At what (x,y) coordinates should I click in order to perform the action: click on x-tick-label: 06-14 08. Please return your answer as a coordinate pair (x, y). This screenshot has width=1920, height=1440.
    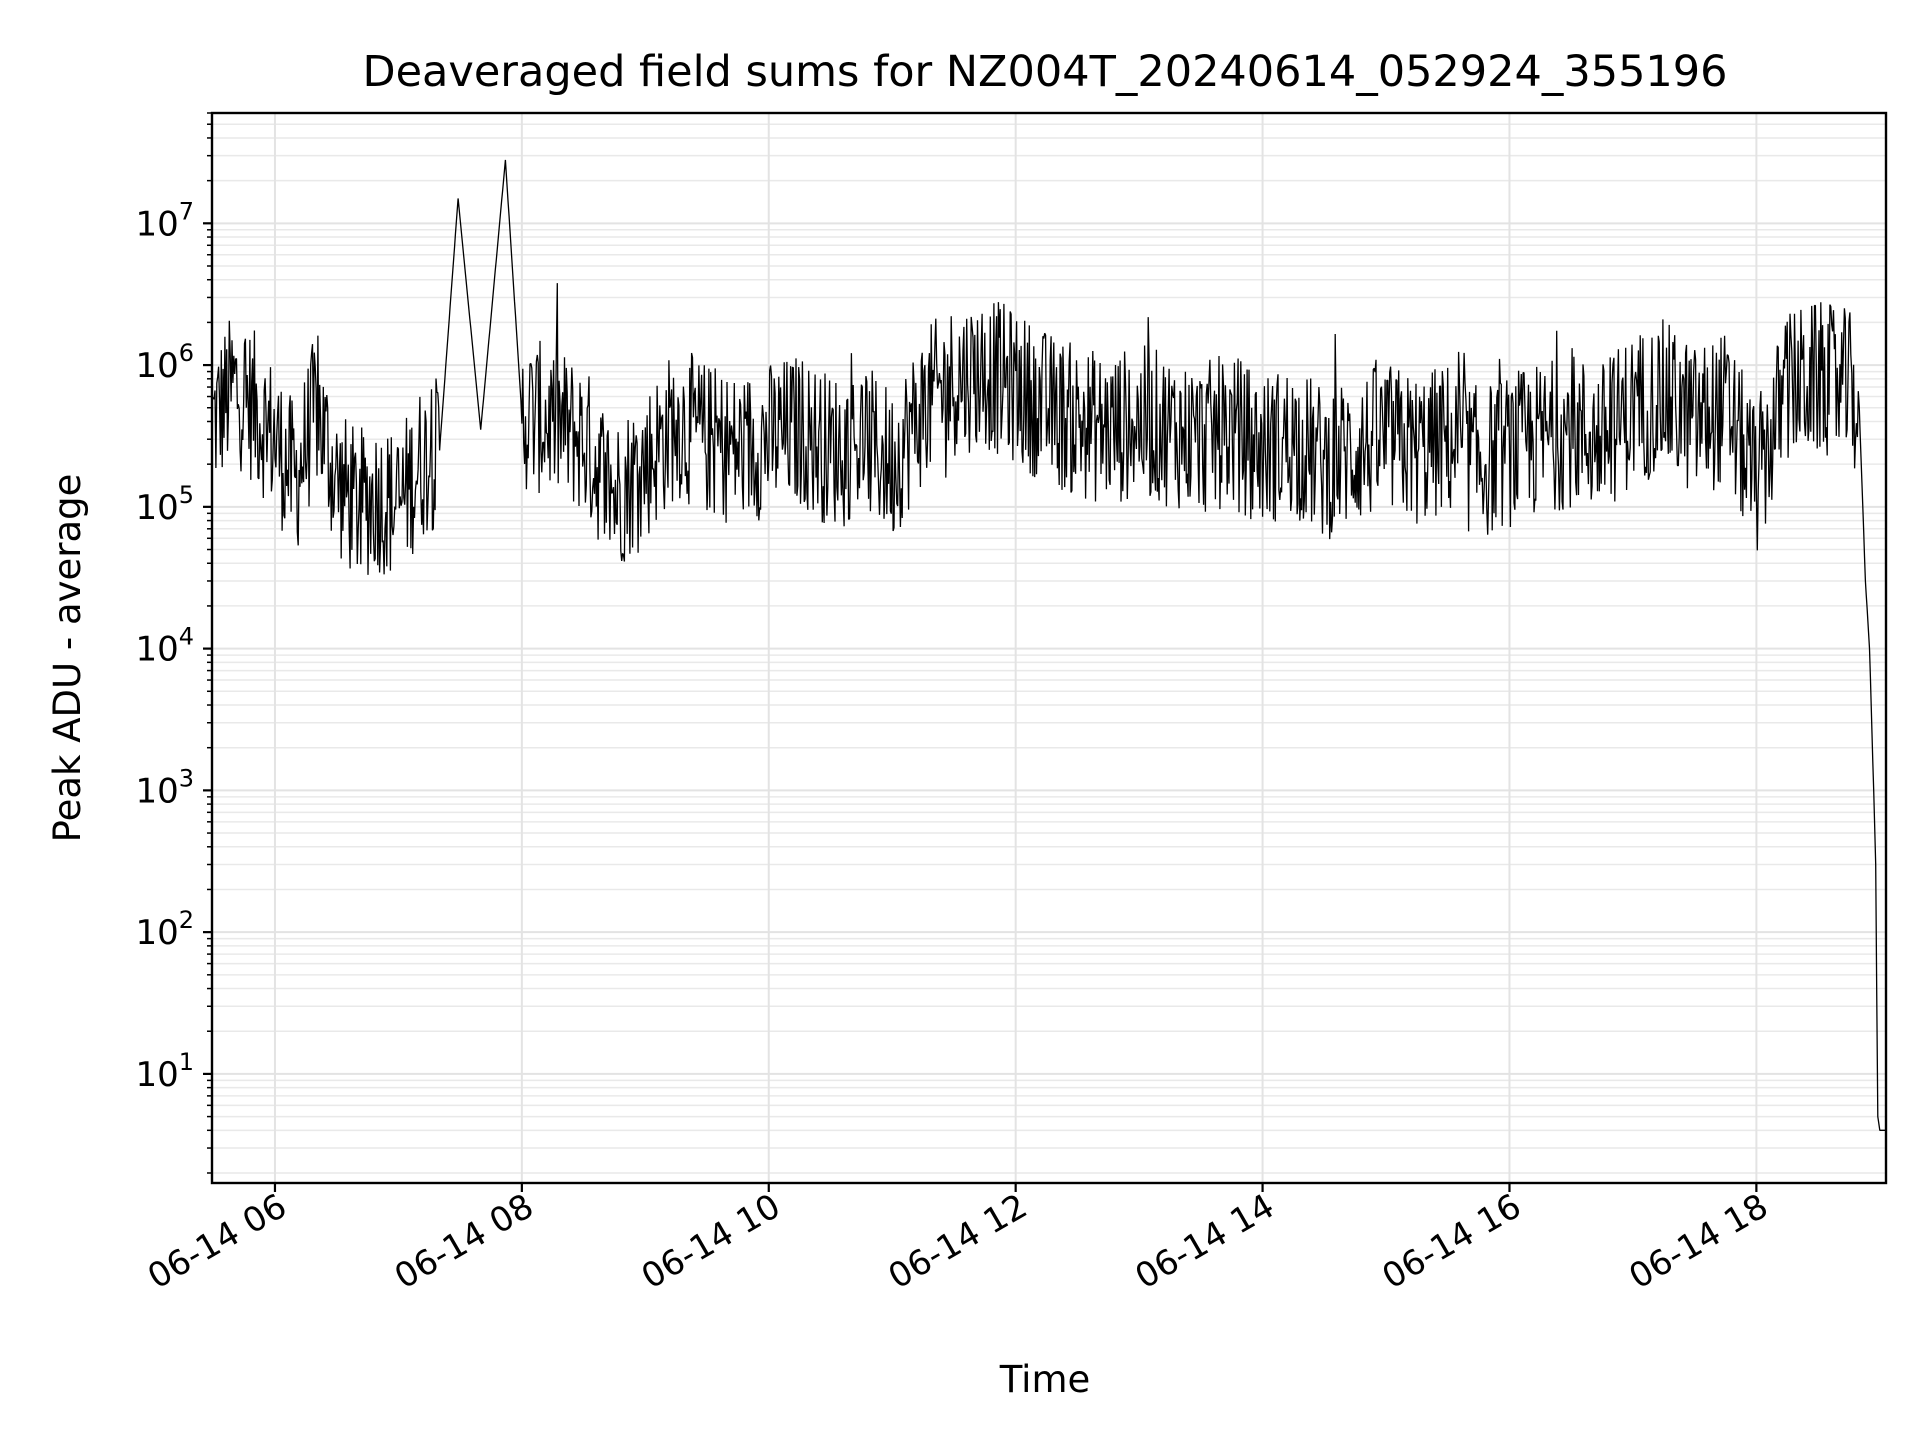
    Looking at the image, I should click on (464, 1241).